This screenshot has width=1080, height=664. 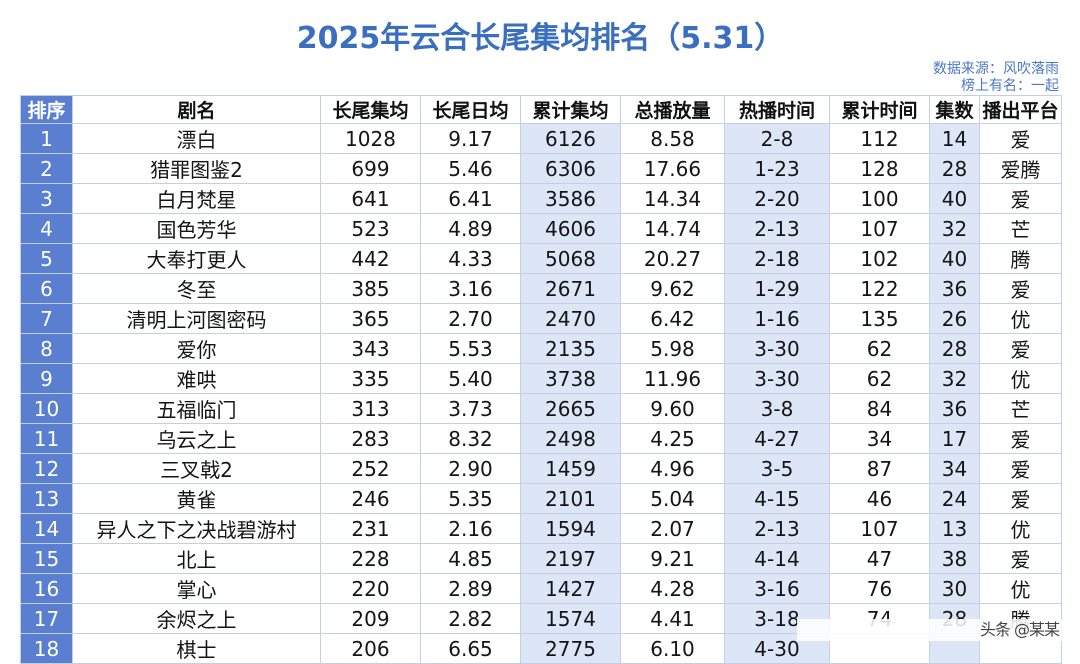 I want to click on cell-total-ep-avg: 2135, so click(x=570, y=348).